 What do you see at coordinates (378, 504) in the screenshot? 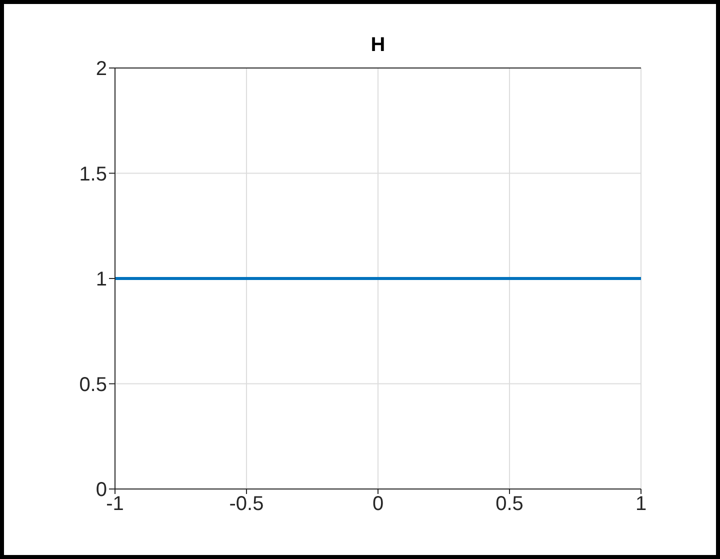
I see `x-tick-label: 0` at bounding box center [378, 504].